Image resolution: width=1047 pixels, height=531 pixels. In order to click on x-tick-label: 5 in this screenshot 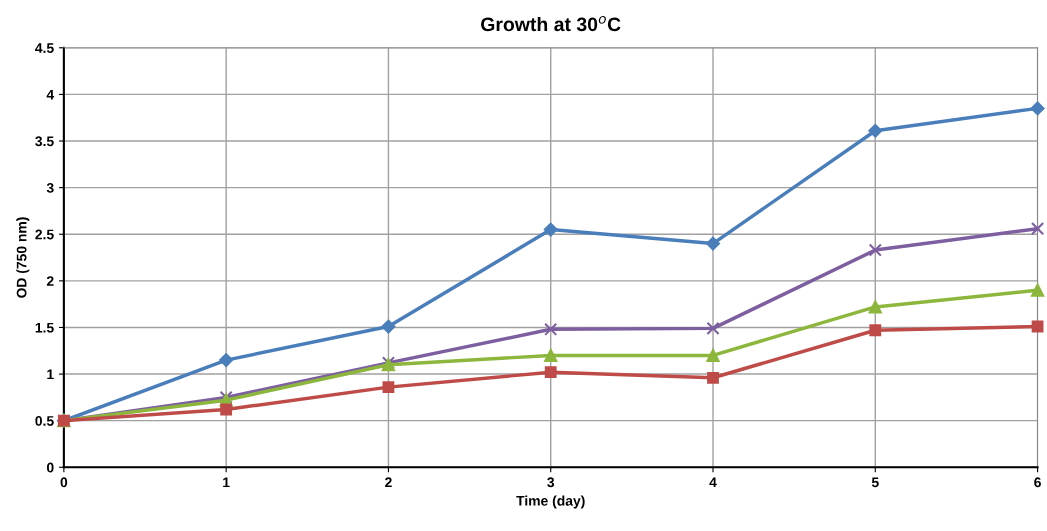, I will do `click(875, 482)`.